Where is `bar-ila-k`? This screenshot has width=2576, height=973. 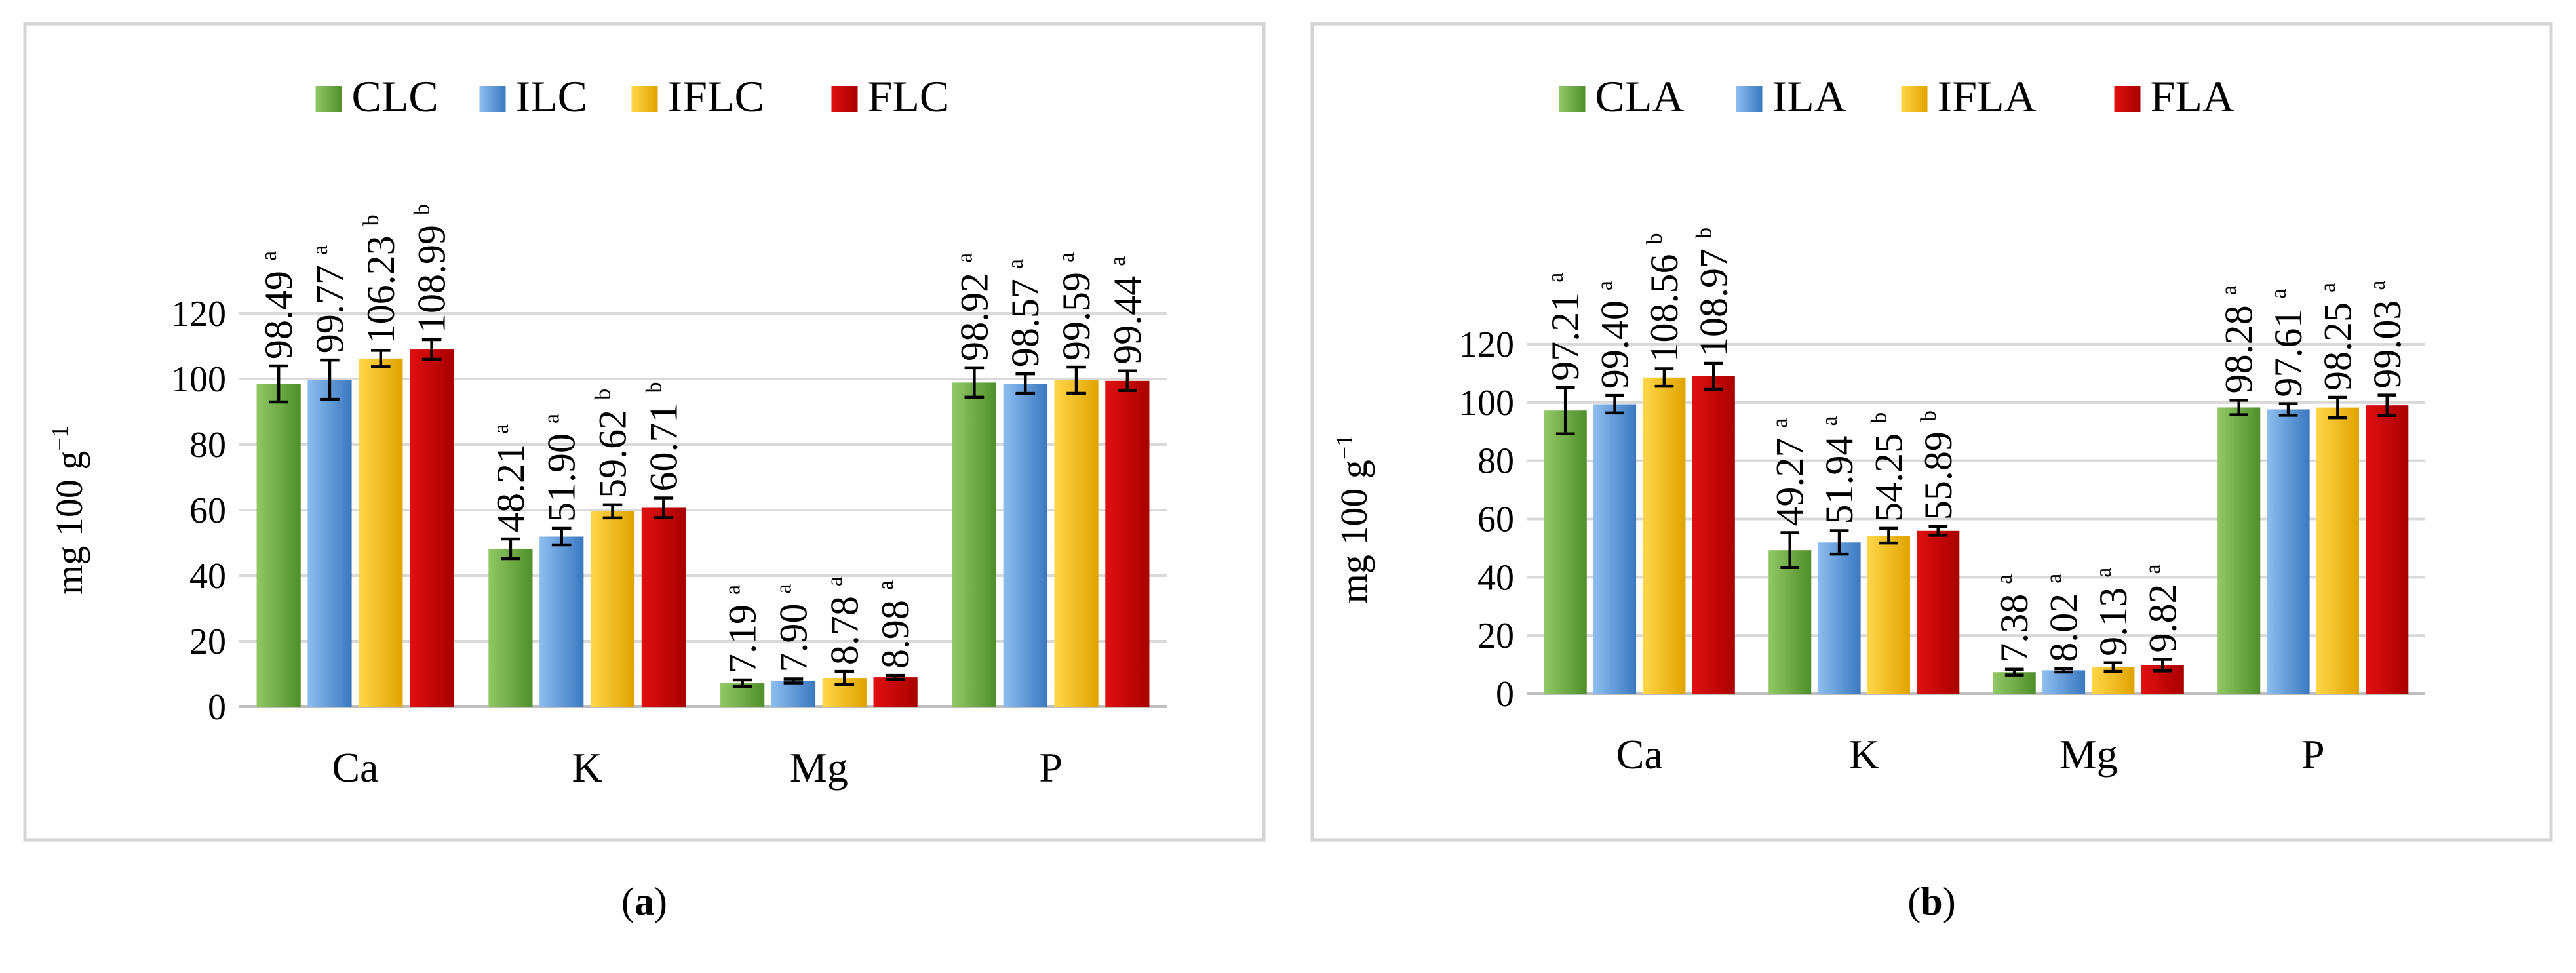 bar-ila-k is located at coordinates (1839, 618).